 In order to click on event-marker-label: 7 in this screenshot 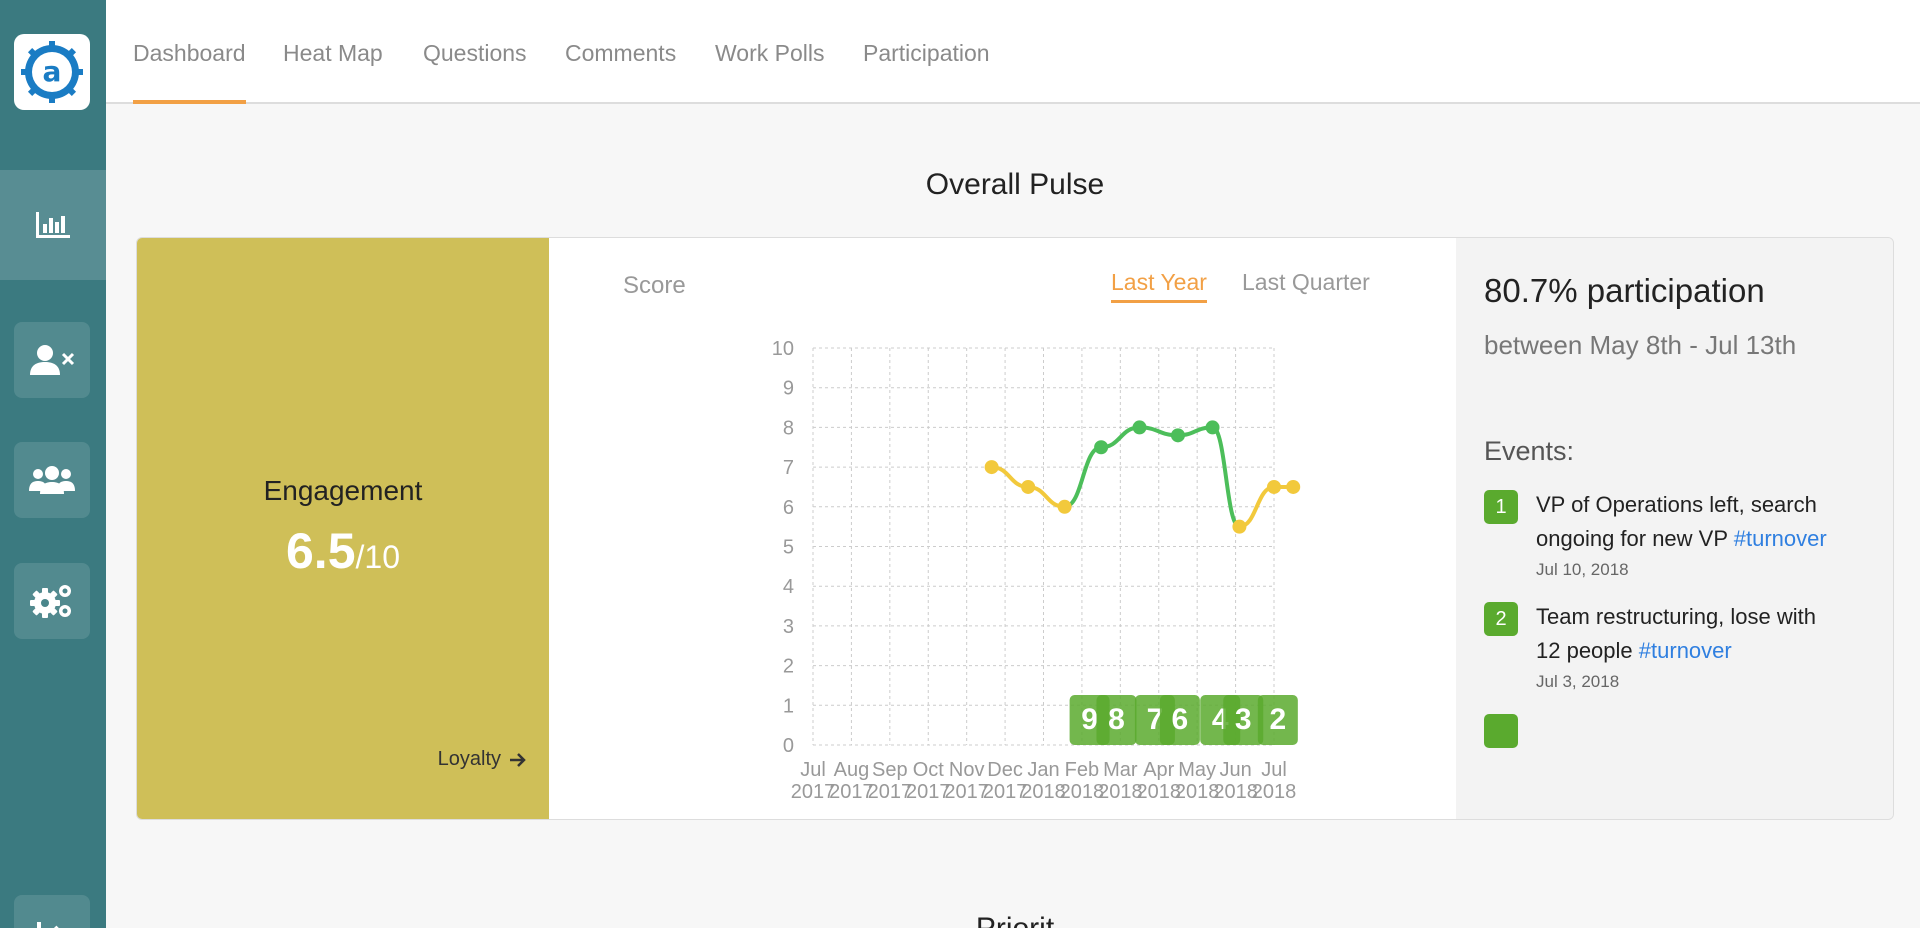, I will do `click(1155, 719)`.